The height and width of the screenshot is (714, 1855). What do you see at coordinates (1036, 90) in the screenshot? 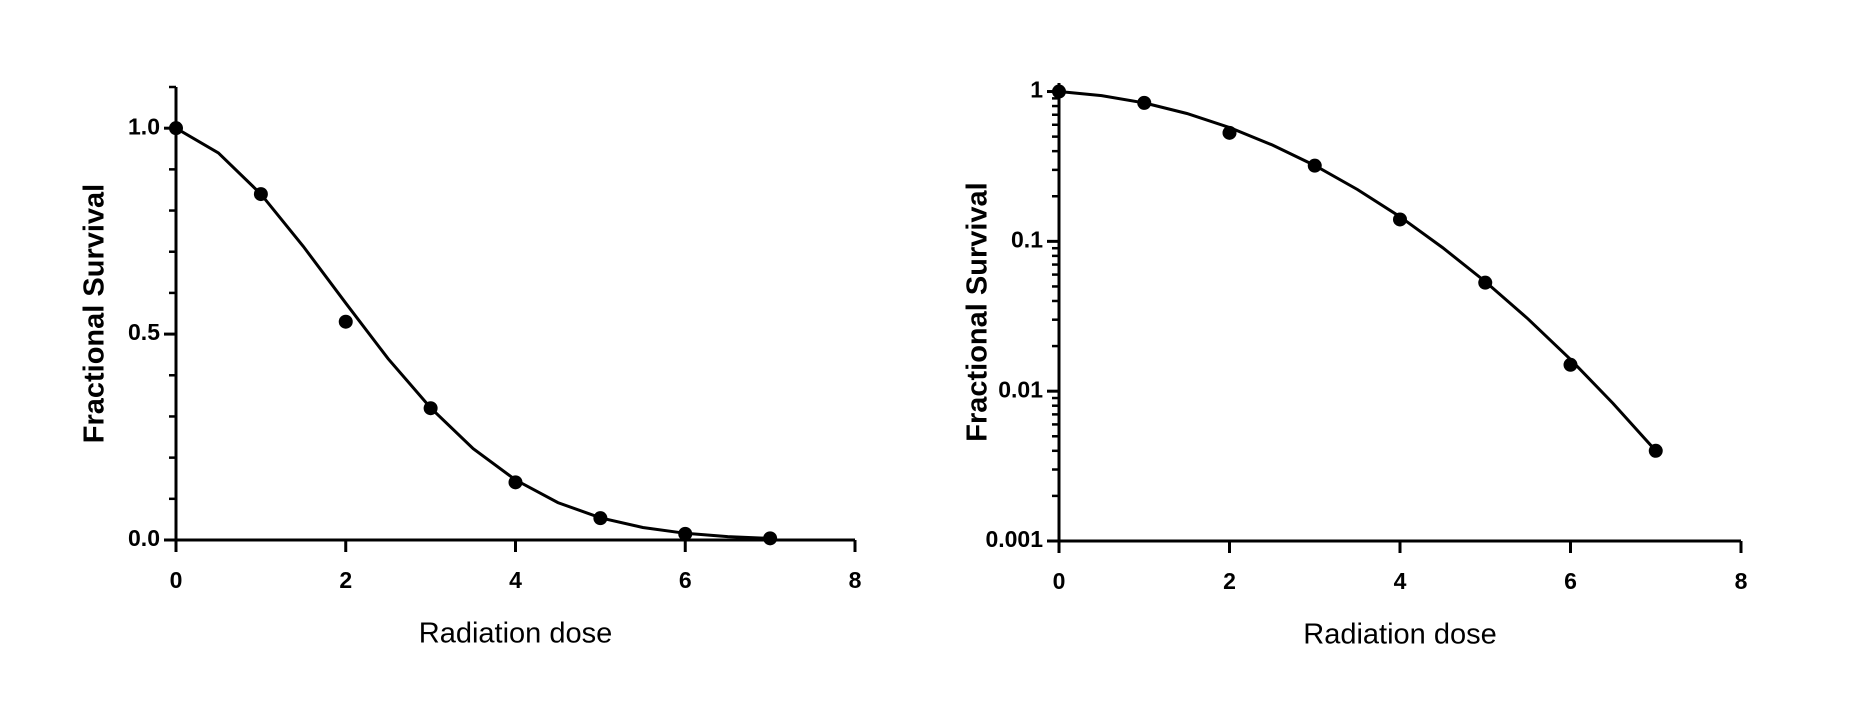
I see `y-tick-label: 1` at bounding box center [1036, 90].